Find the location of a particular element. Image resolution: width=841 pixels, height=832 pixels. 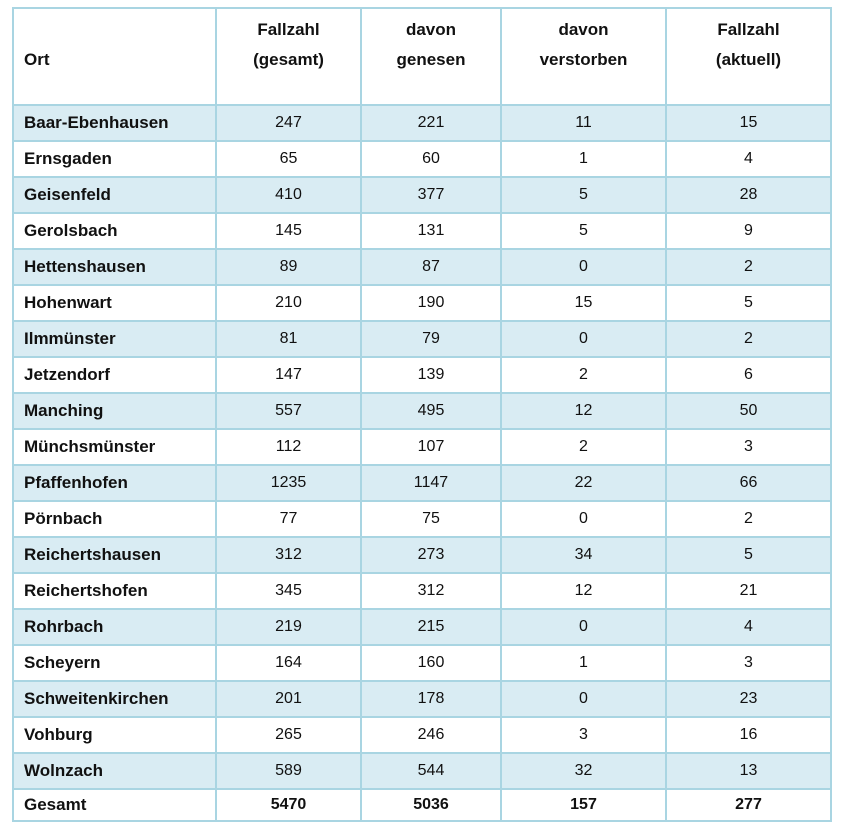

value-cell: 13 is located at coordinates (748, 771).